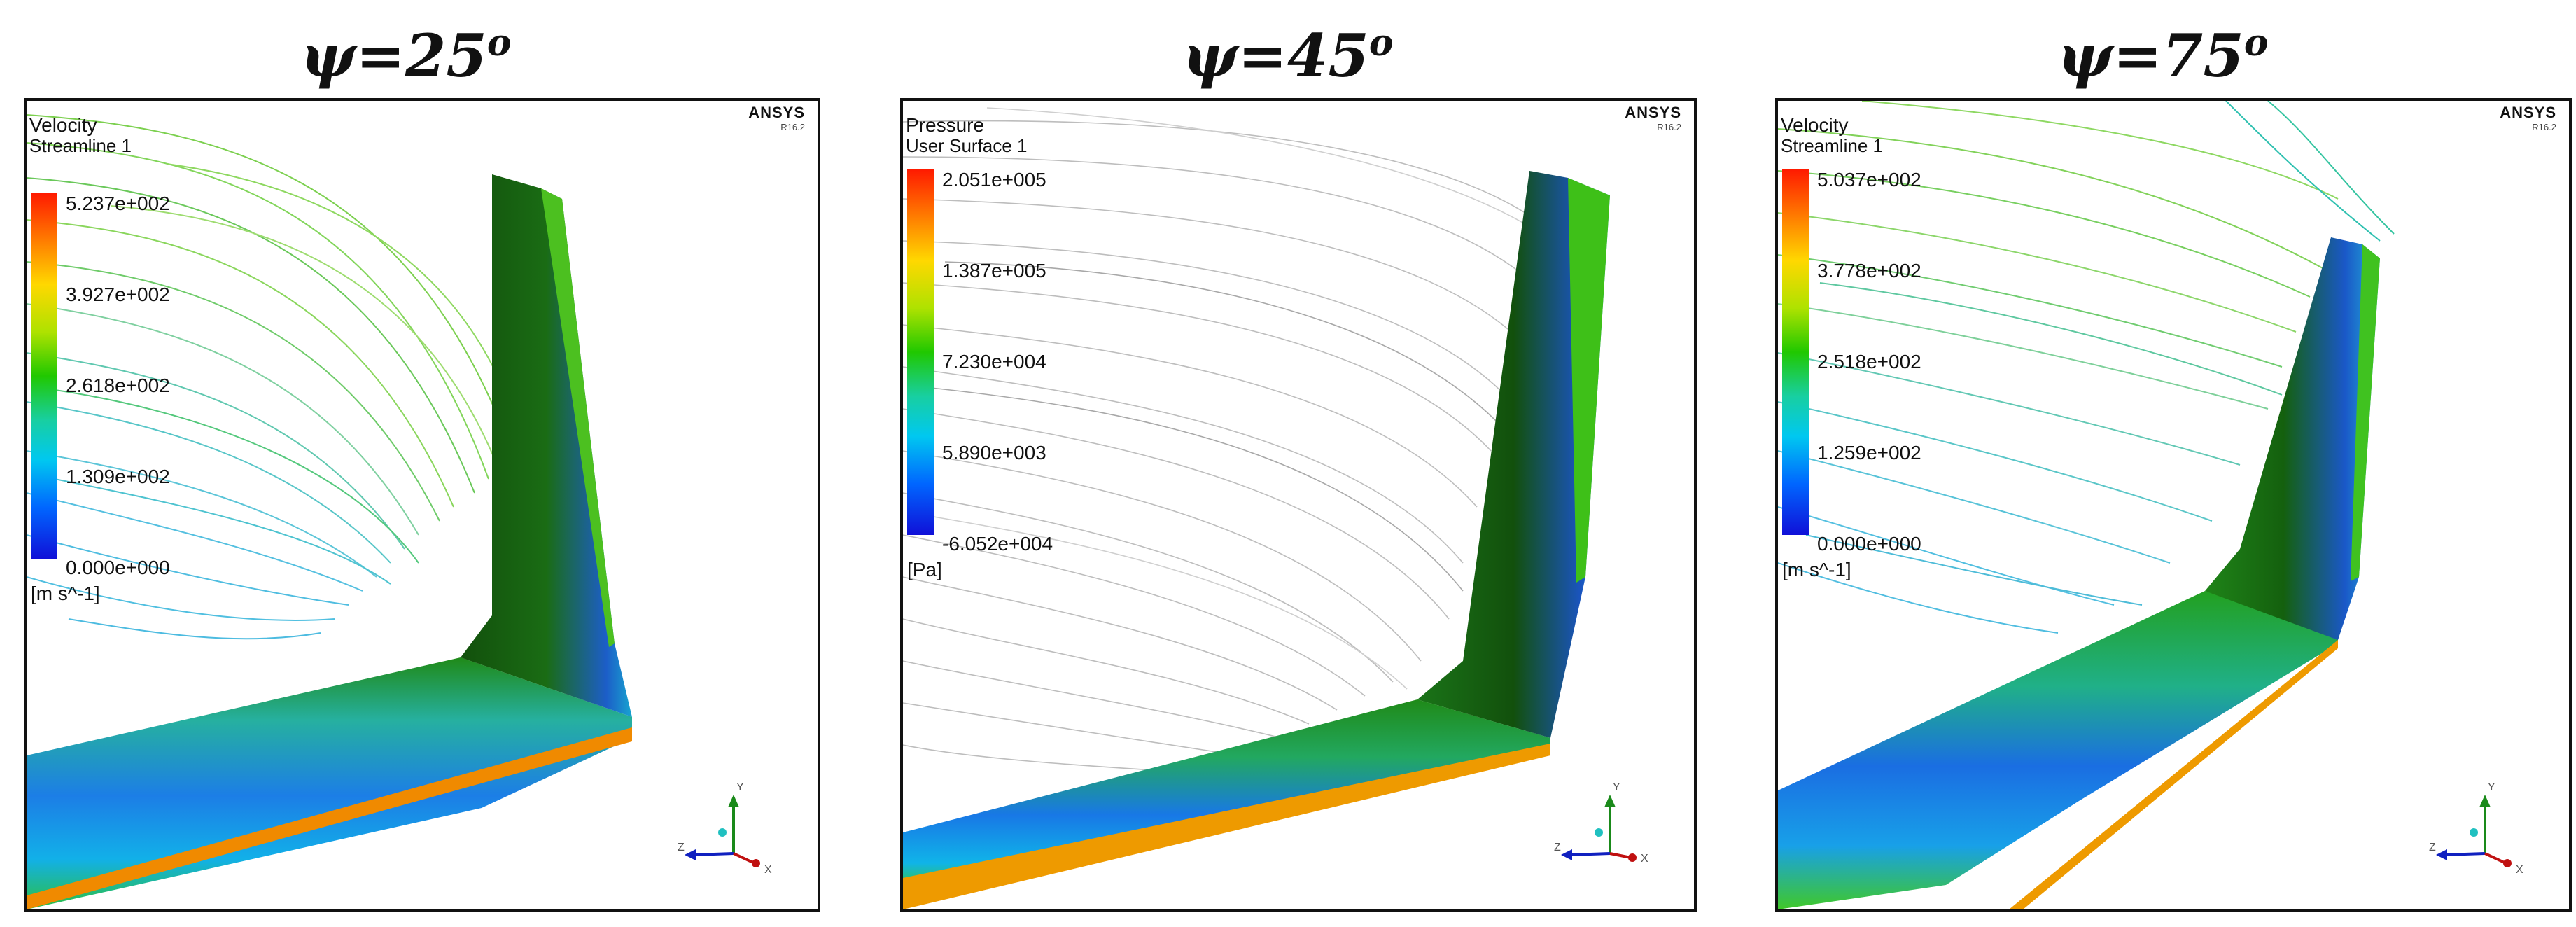 The width and height of the screenshot is (2576, 927). I want to click on panel-3-title: ψ=75o, so click(2163, 55).